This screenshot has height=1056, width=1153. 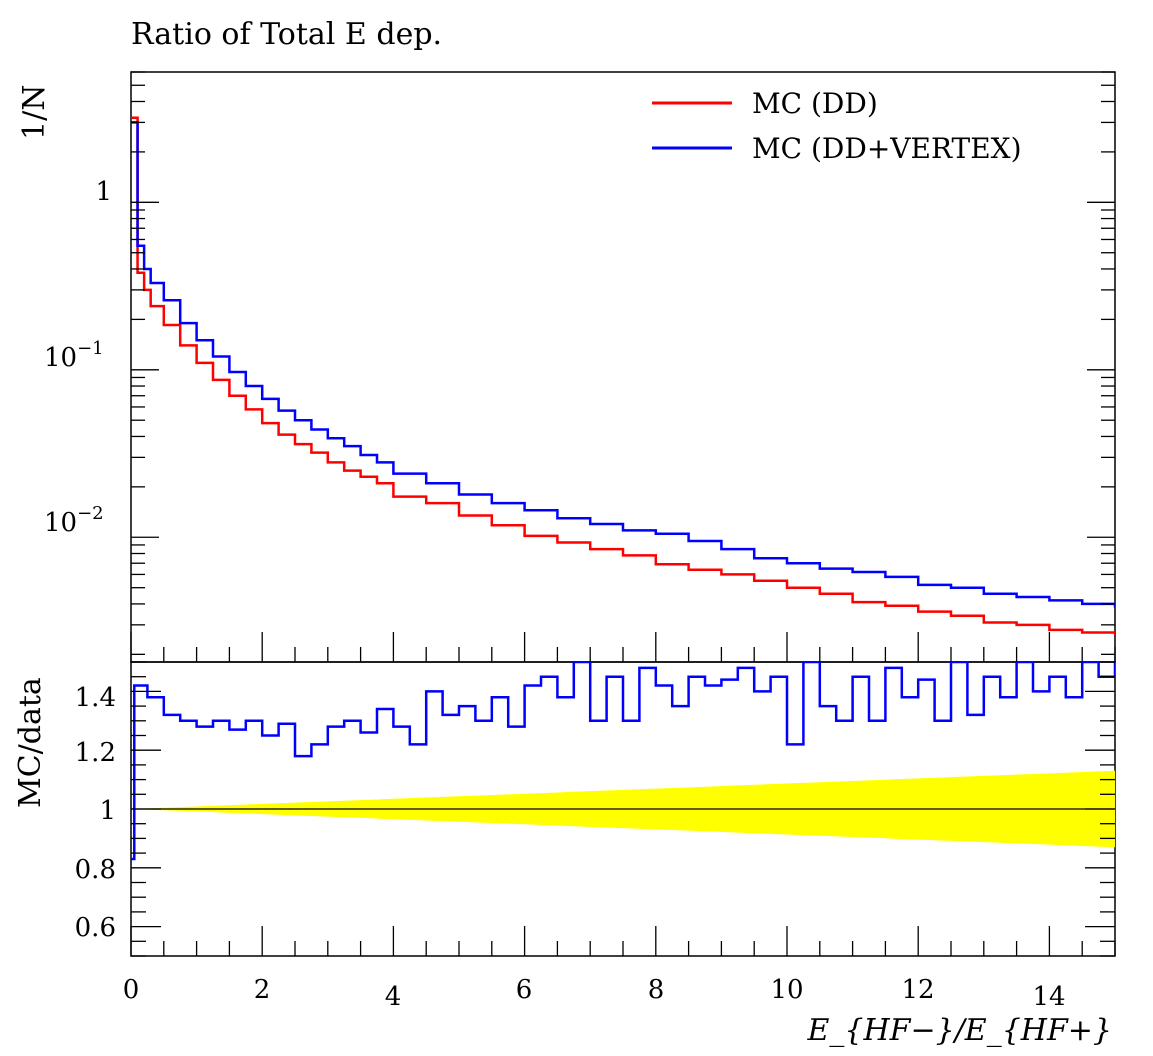 I want to click on bottom-y-tick-labels: 1.4 1.2 1 0.8 0.6, so click(x=95, y=813).